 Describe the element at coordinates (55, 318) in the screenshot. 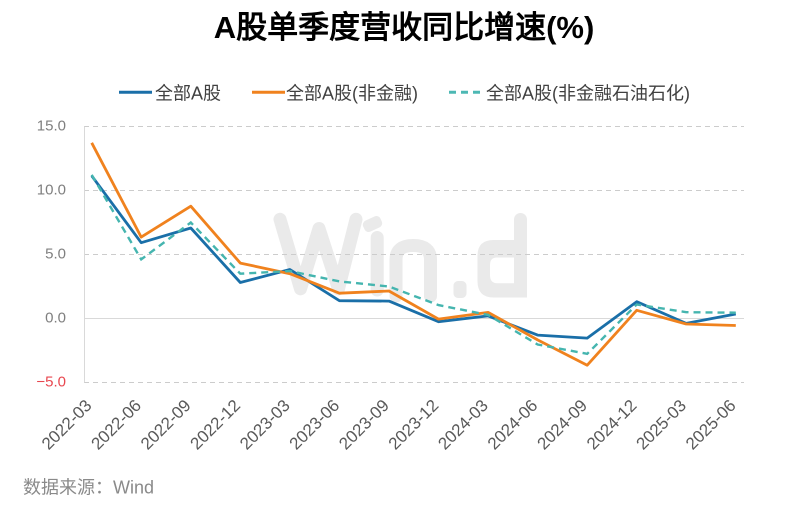

I see `svg-text: 0.0` at that location.